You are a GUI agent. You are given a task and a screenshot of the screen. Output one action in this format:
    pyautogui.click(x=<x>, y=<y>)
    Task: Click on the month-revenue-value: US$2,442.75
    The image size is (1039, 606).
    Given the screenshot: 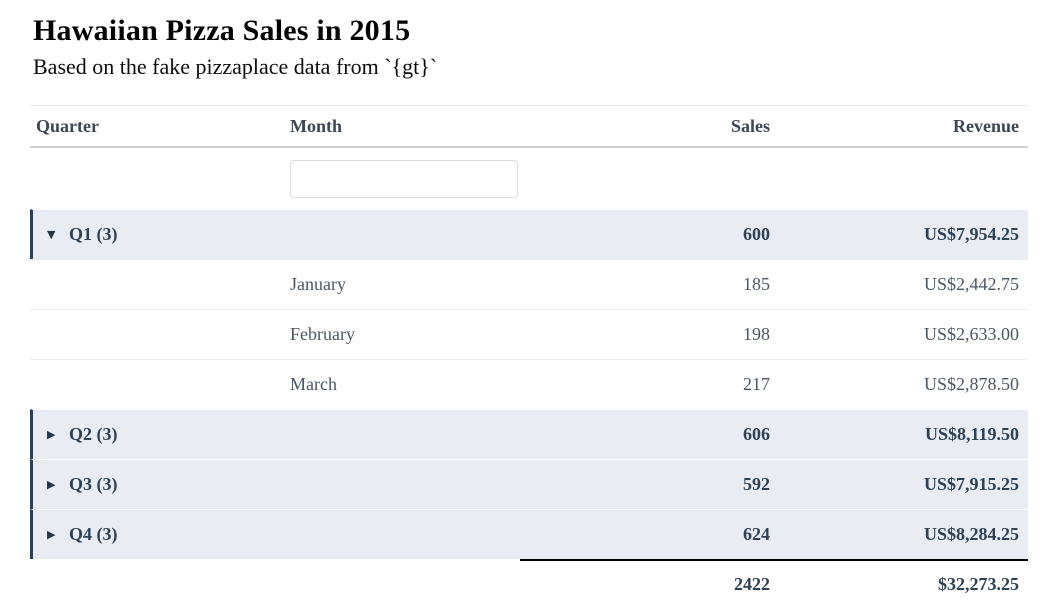 What is the action you would take?
    pyautogui.click(x=971, y=284)
    